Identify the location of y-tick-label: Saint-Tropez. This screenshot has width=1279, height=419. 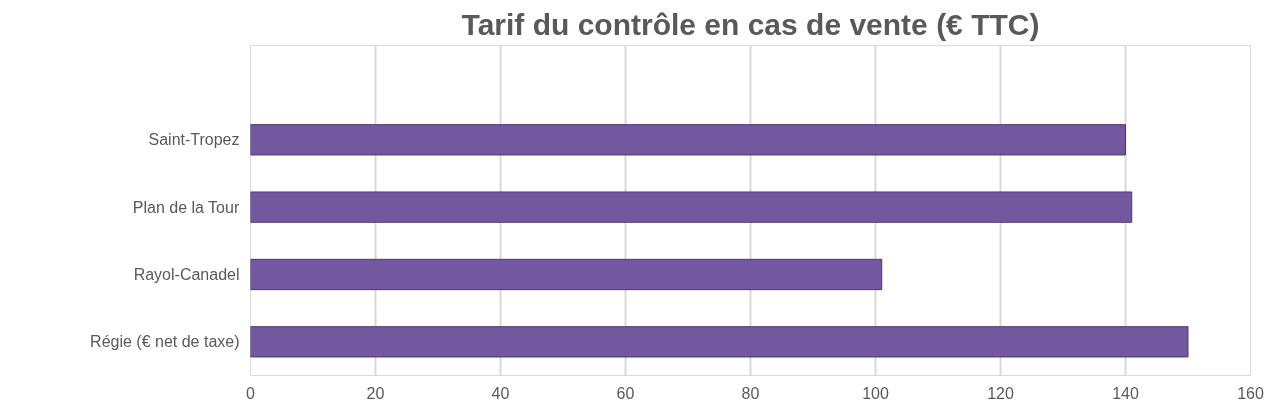
(194, 140).